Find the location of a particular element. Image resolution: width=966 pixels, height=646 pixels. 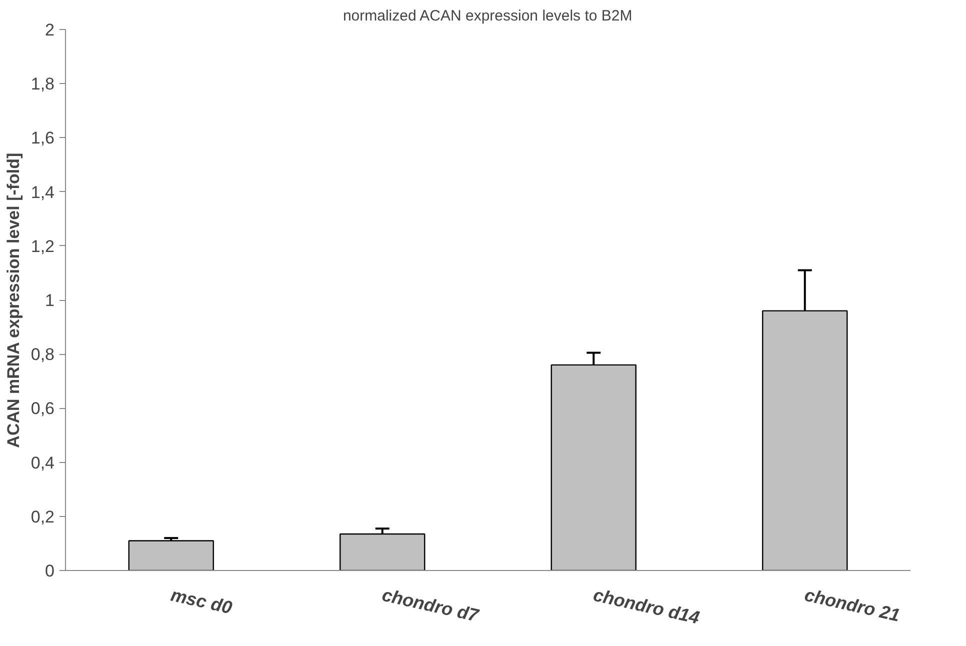

y-tick-label: 1 is located at coordinates (50, 300).